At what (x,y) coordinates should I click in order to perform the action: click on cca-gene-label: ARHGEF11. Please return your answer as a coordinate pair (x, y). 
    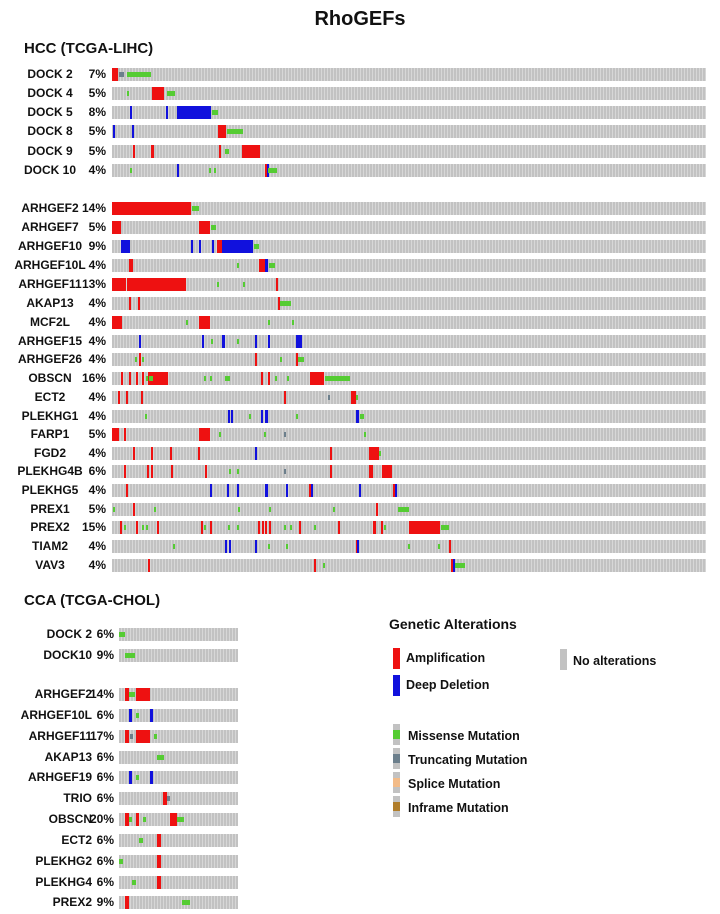
    Looking at the image, I should click on (60, 736).